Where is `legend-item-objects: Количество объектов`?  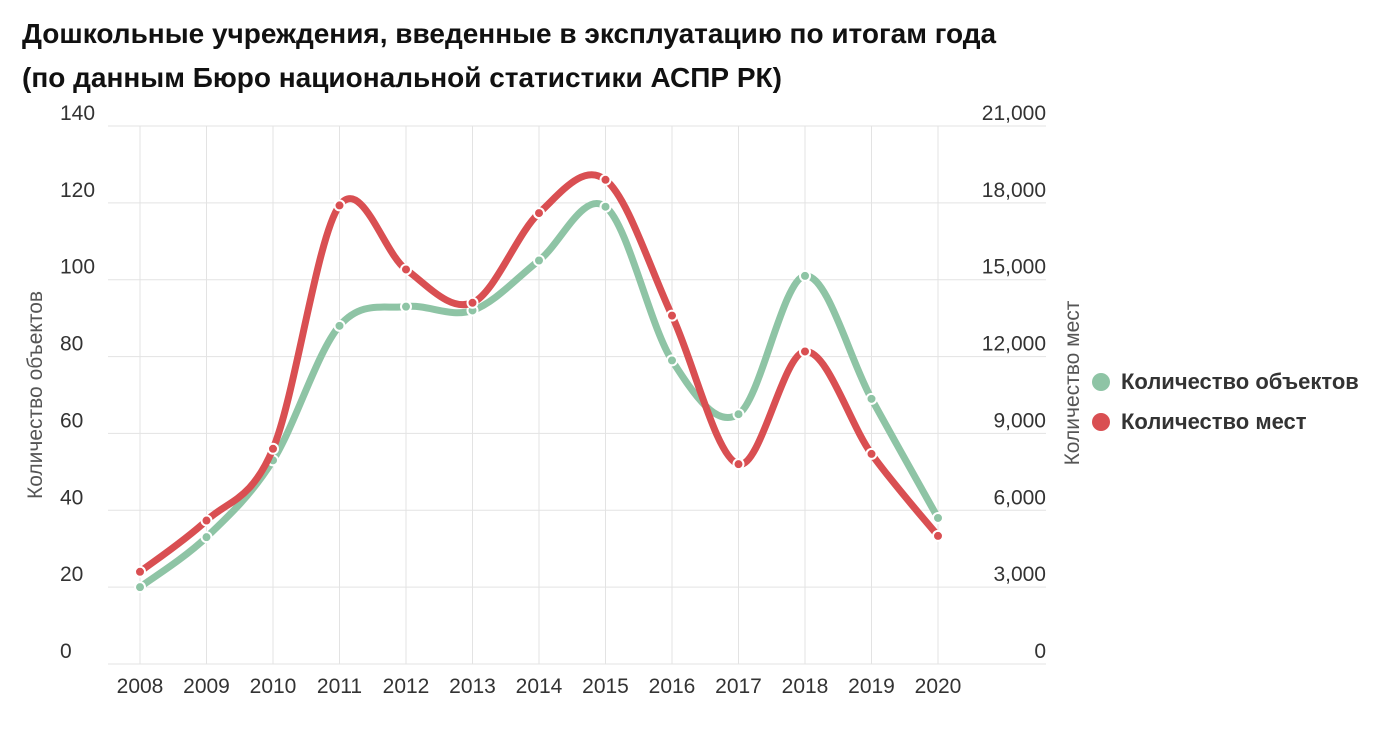 legend-item-objects: Количество объектов is located at coordinates (1225, 382).